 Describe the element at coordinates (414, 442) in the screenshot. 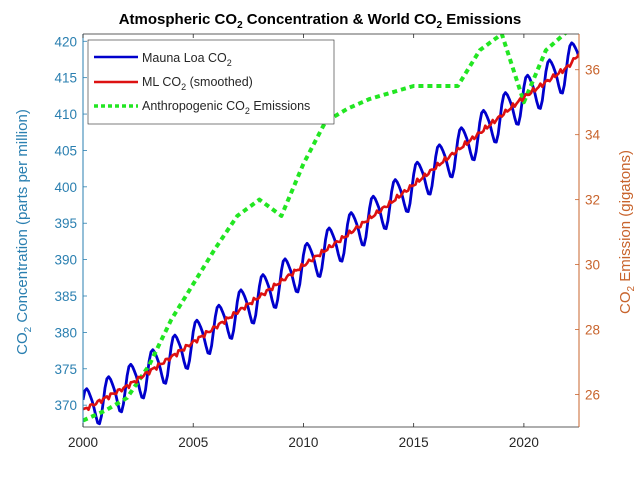

I see `x-tick-label: 2015` at that location.